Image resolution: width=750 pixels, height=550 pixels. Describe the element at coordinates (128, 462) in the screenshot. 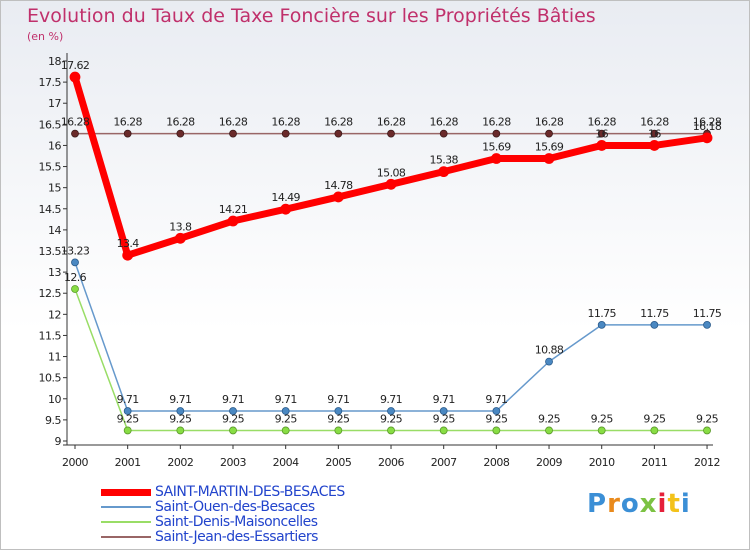

I see `x-tick-label: 2001` at that location.